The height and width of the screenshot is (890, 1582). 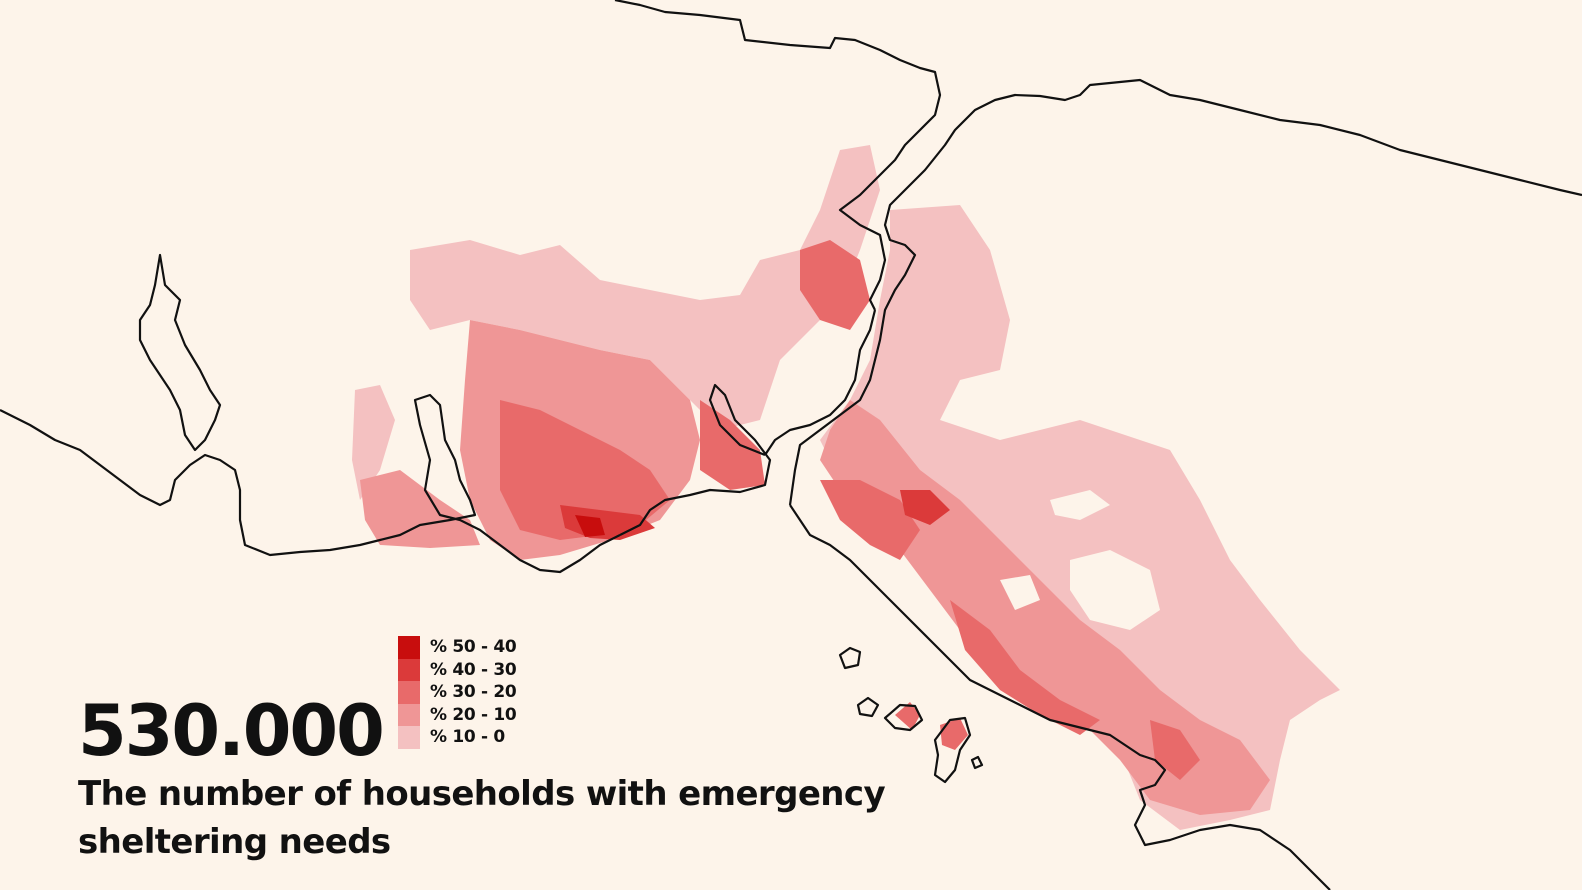 I want to click on coastline-marmara-asia, so click(x=1060, y=697).